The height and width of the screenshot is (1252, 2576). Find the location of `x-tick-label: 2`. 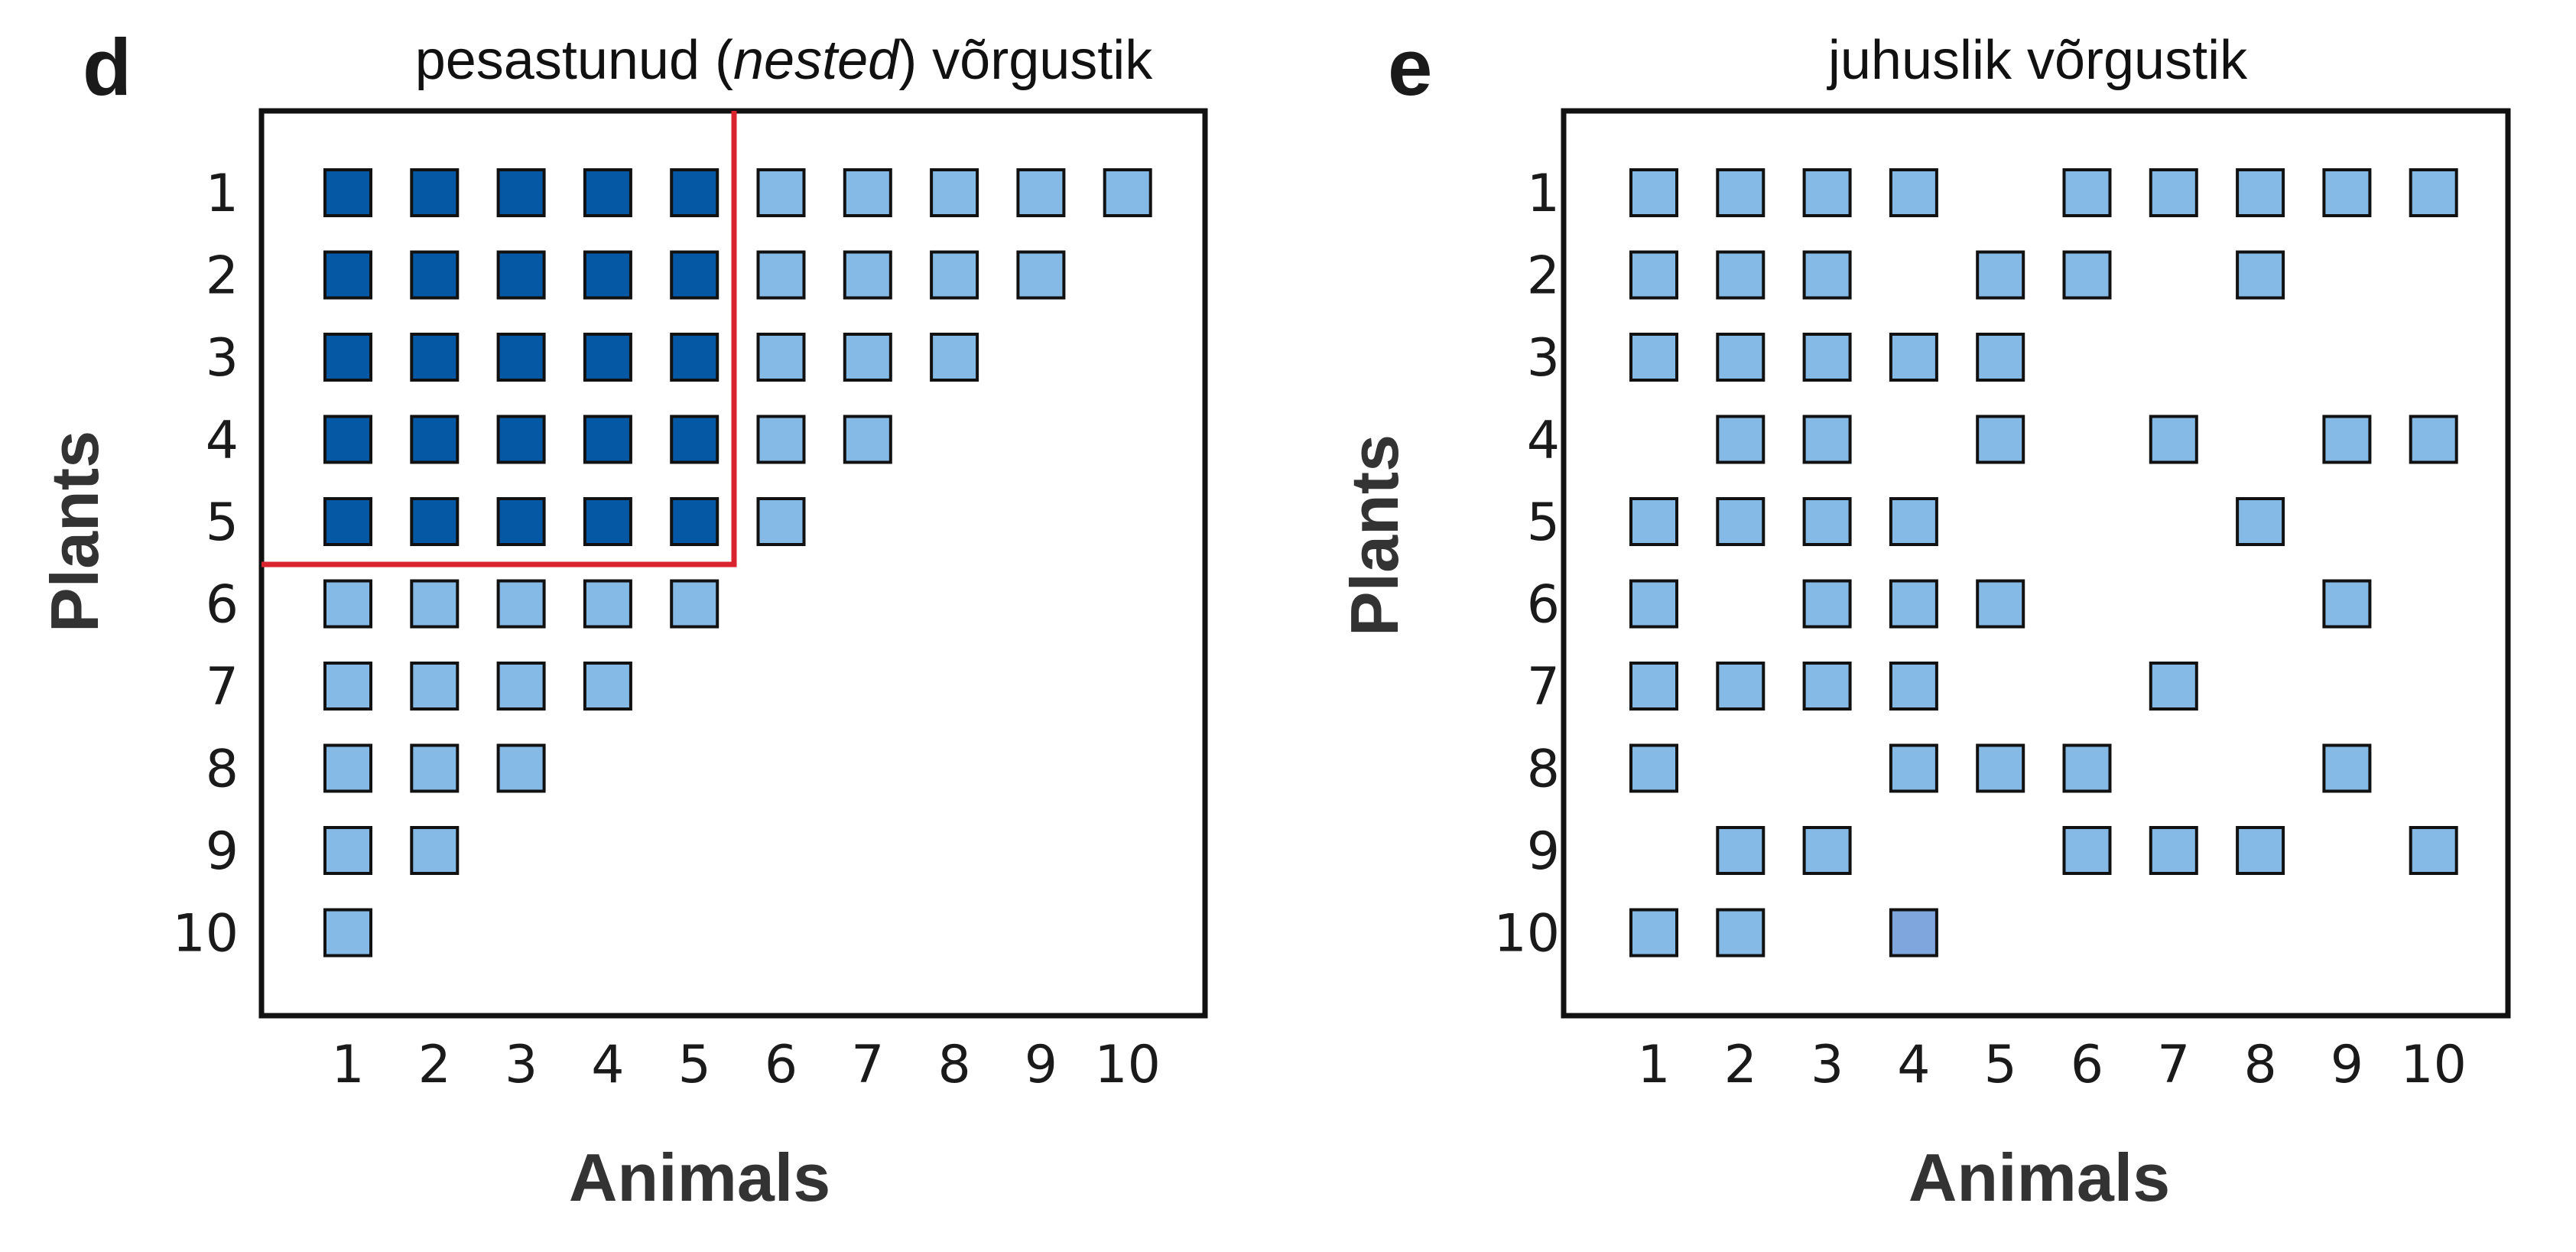

x-tick-label: 2 is located at coordinates (435, 1065).